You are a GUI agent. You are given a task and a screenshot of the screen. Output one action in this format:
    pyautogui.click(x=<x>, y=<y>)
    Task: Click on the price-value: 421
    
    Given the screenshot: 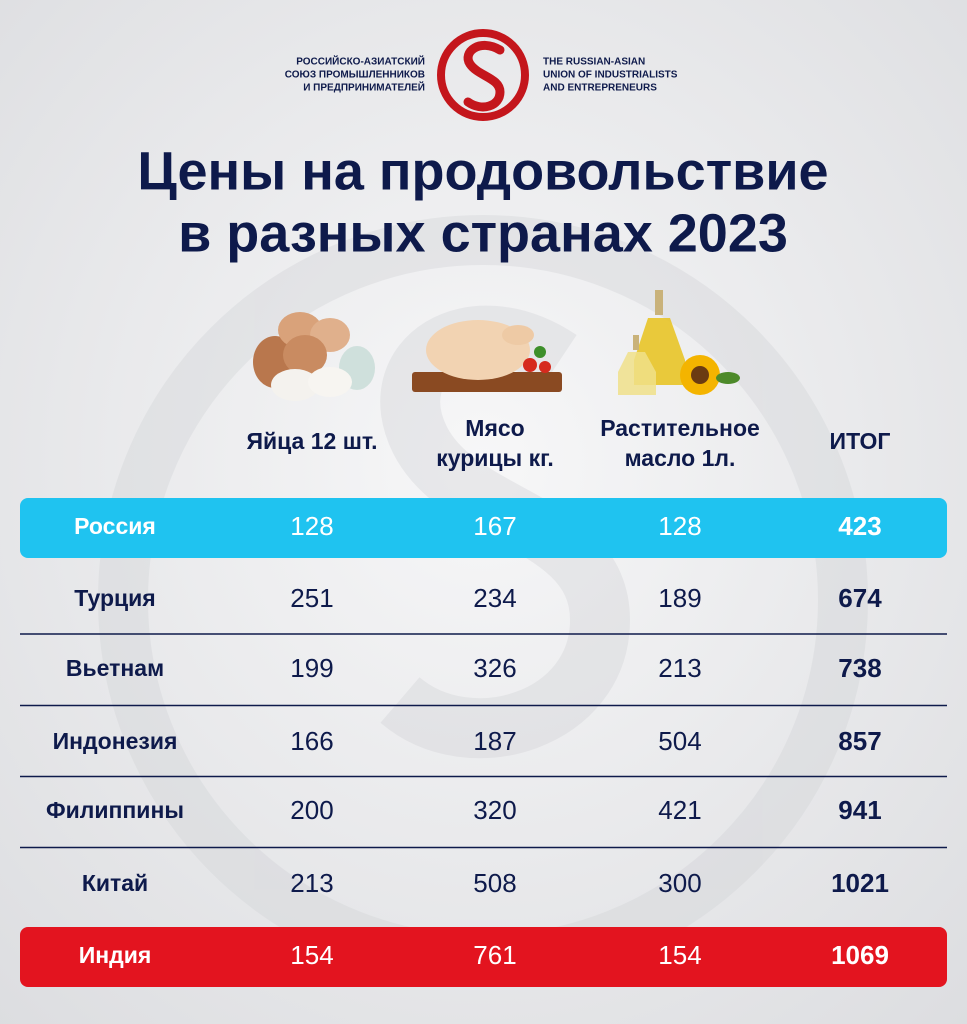 What is the action you would take?
    pyautogui.click(x=679, y=810)
    